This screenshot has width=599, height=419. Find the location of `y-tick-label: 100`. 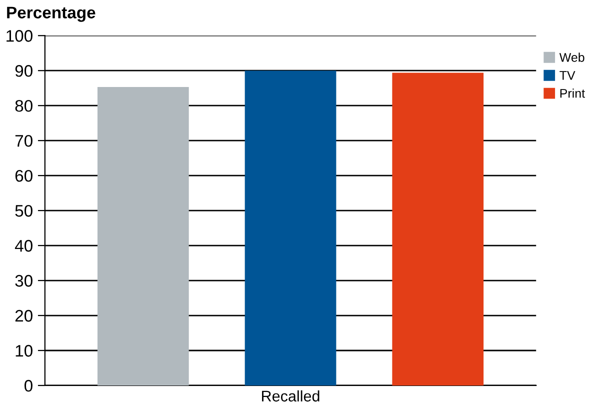

y-tick-label: 100 is located at coordinates (19, 36).